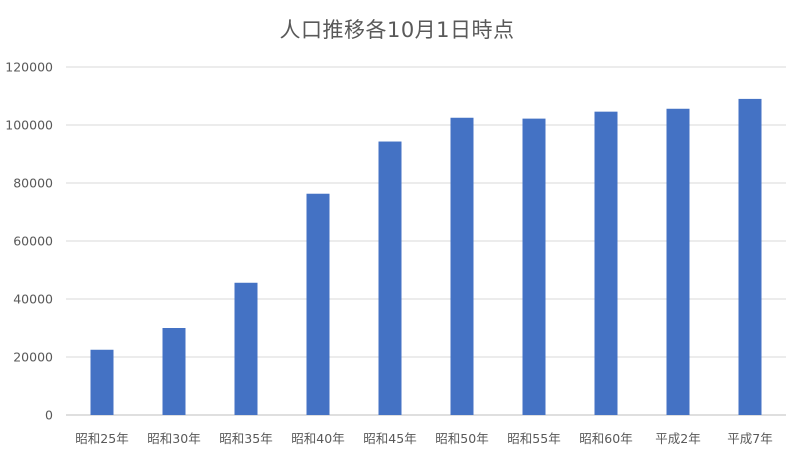  Describe the element at coordinates (49, 415) in the screenshot. I see `y-tick-label: 0` at that location.